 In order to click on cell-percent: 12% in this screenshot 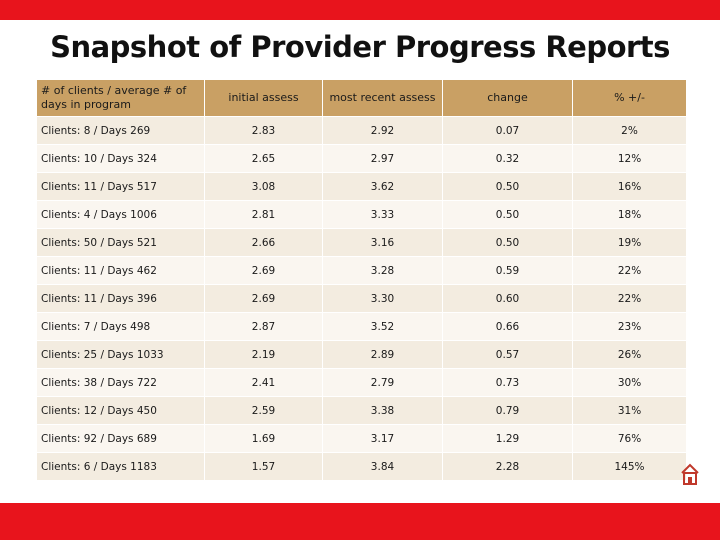, I will do `click(629, 158)`.